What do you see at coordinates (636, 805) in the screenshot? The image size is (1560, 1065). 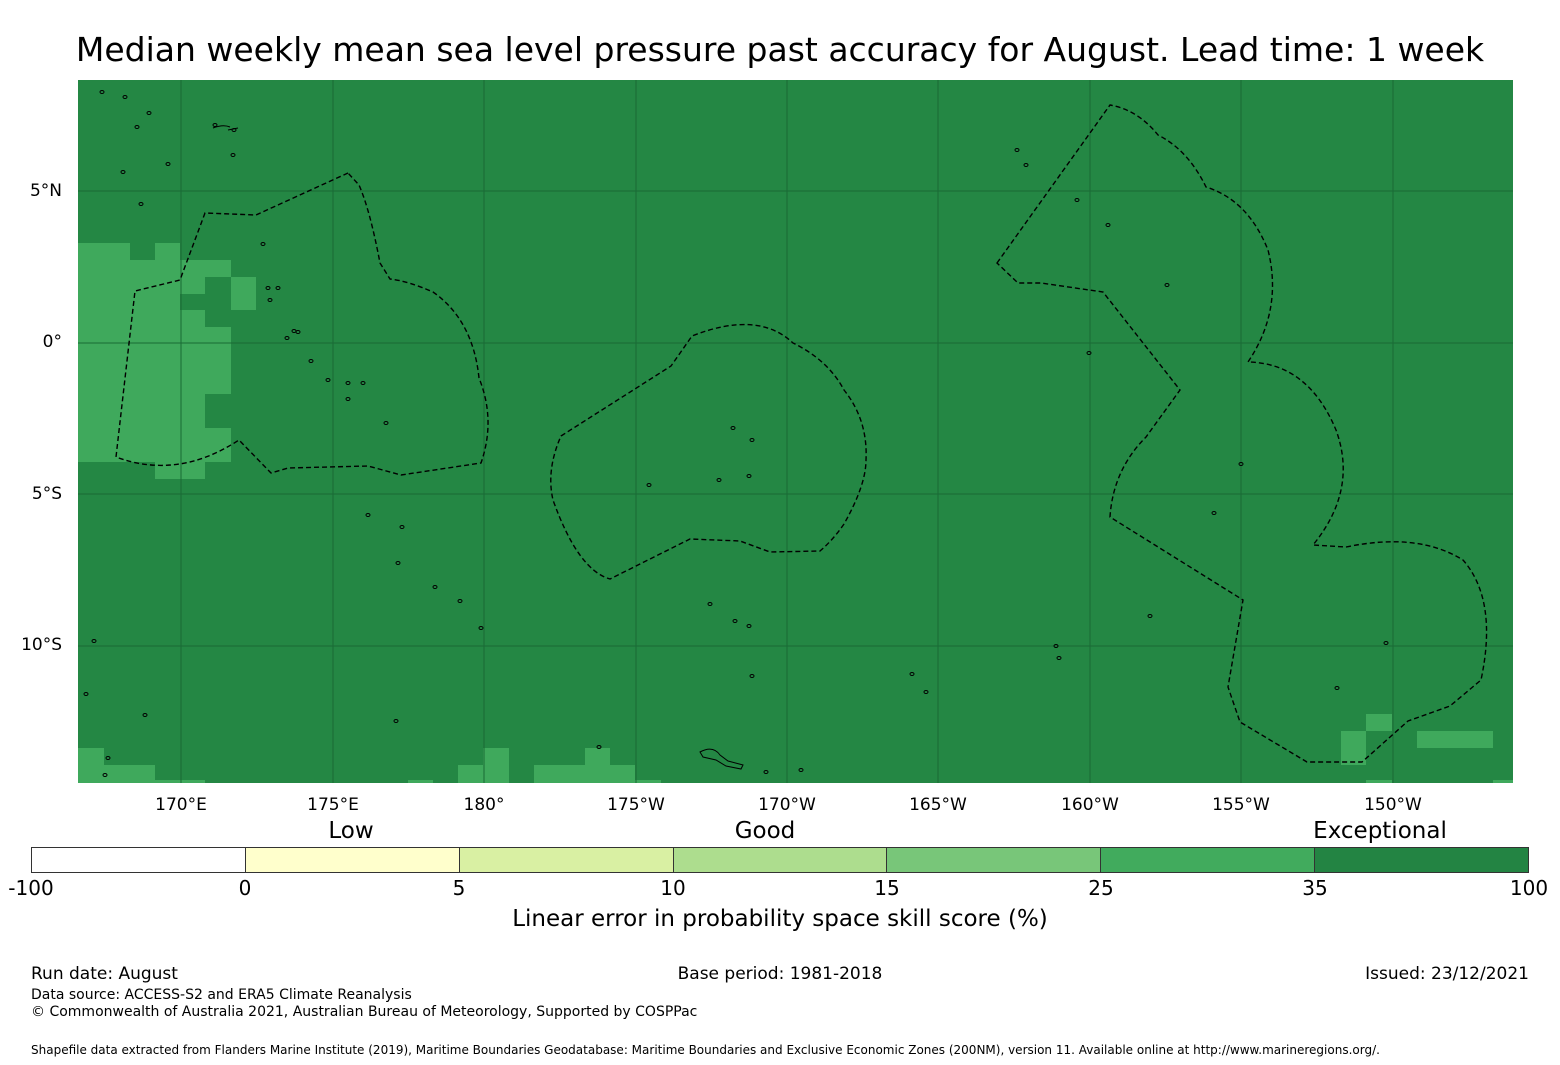 I see `longitude-label: 175°W` at bounding box center [636, 805].